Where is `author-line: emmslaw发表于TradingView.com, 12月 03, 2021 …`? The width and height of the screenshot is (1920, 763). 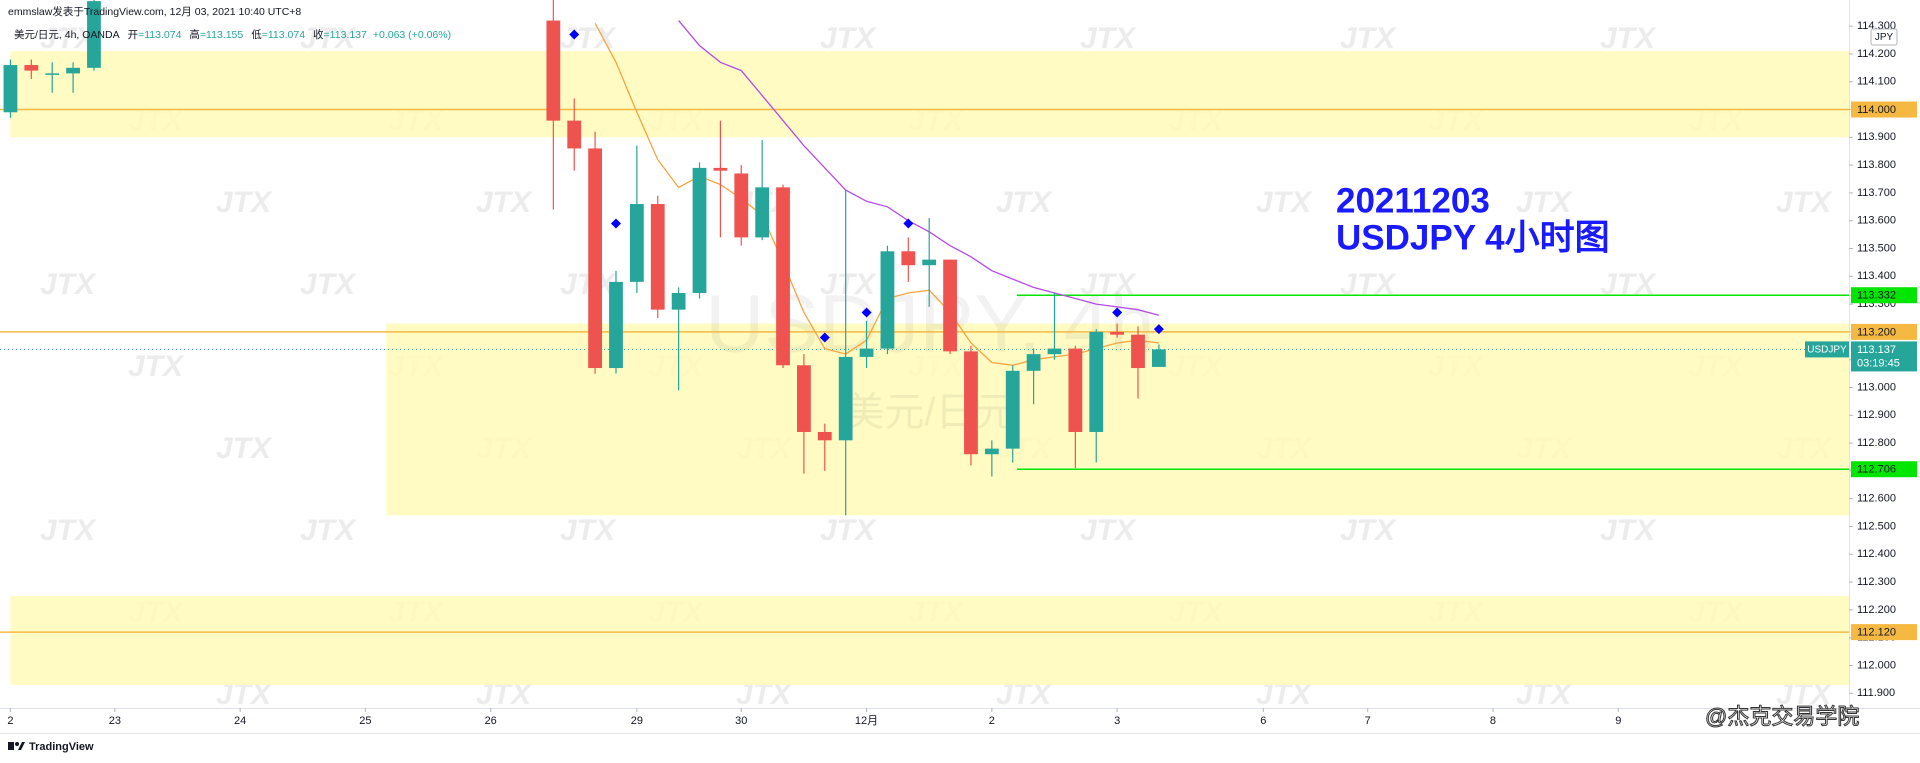 author-line: emmslaw发表于TradingView.com, 12月 03, 2021 … is located at coordinates (154, 11).